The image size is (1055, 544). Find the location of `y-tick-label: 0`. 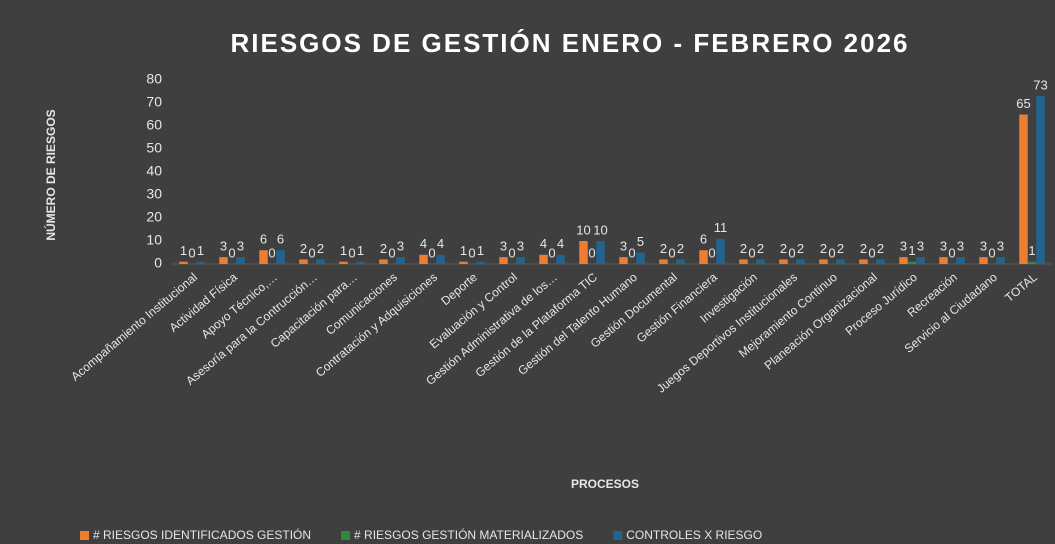

y-tick-label: 0 is located at coordinates (158, 263).